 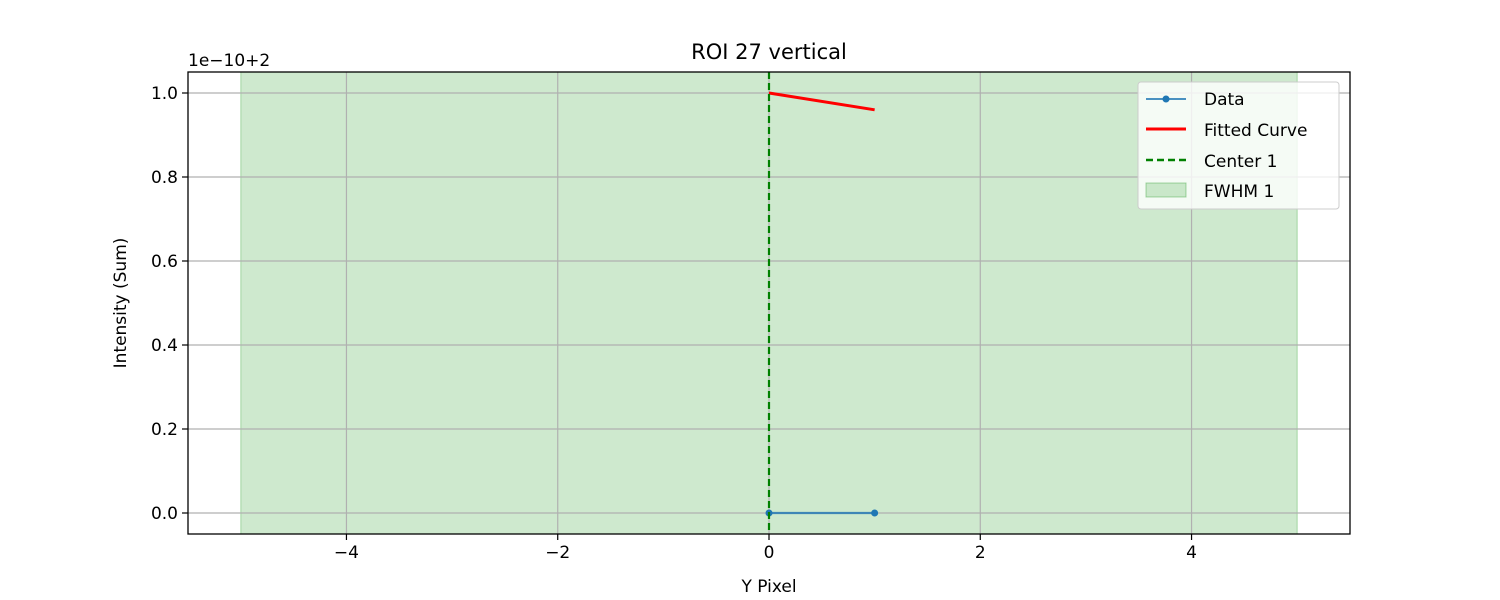 I want to click on fitted-curve-line, so click(x=821, y=101).